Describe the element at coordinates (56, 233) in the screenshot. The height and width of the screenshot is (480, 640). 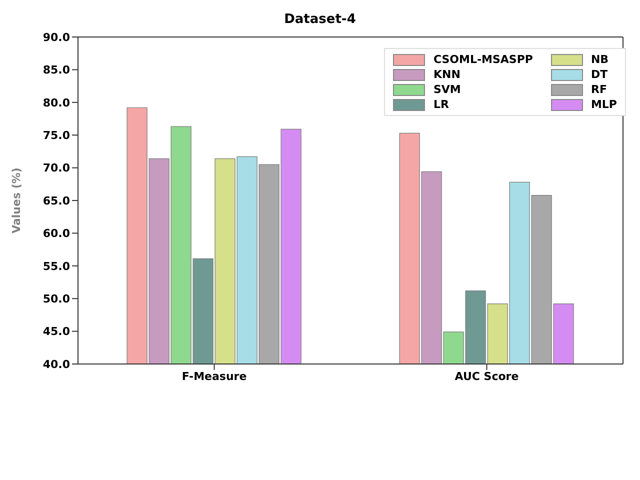
I see `y-tick-label: 60.0` at that location.